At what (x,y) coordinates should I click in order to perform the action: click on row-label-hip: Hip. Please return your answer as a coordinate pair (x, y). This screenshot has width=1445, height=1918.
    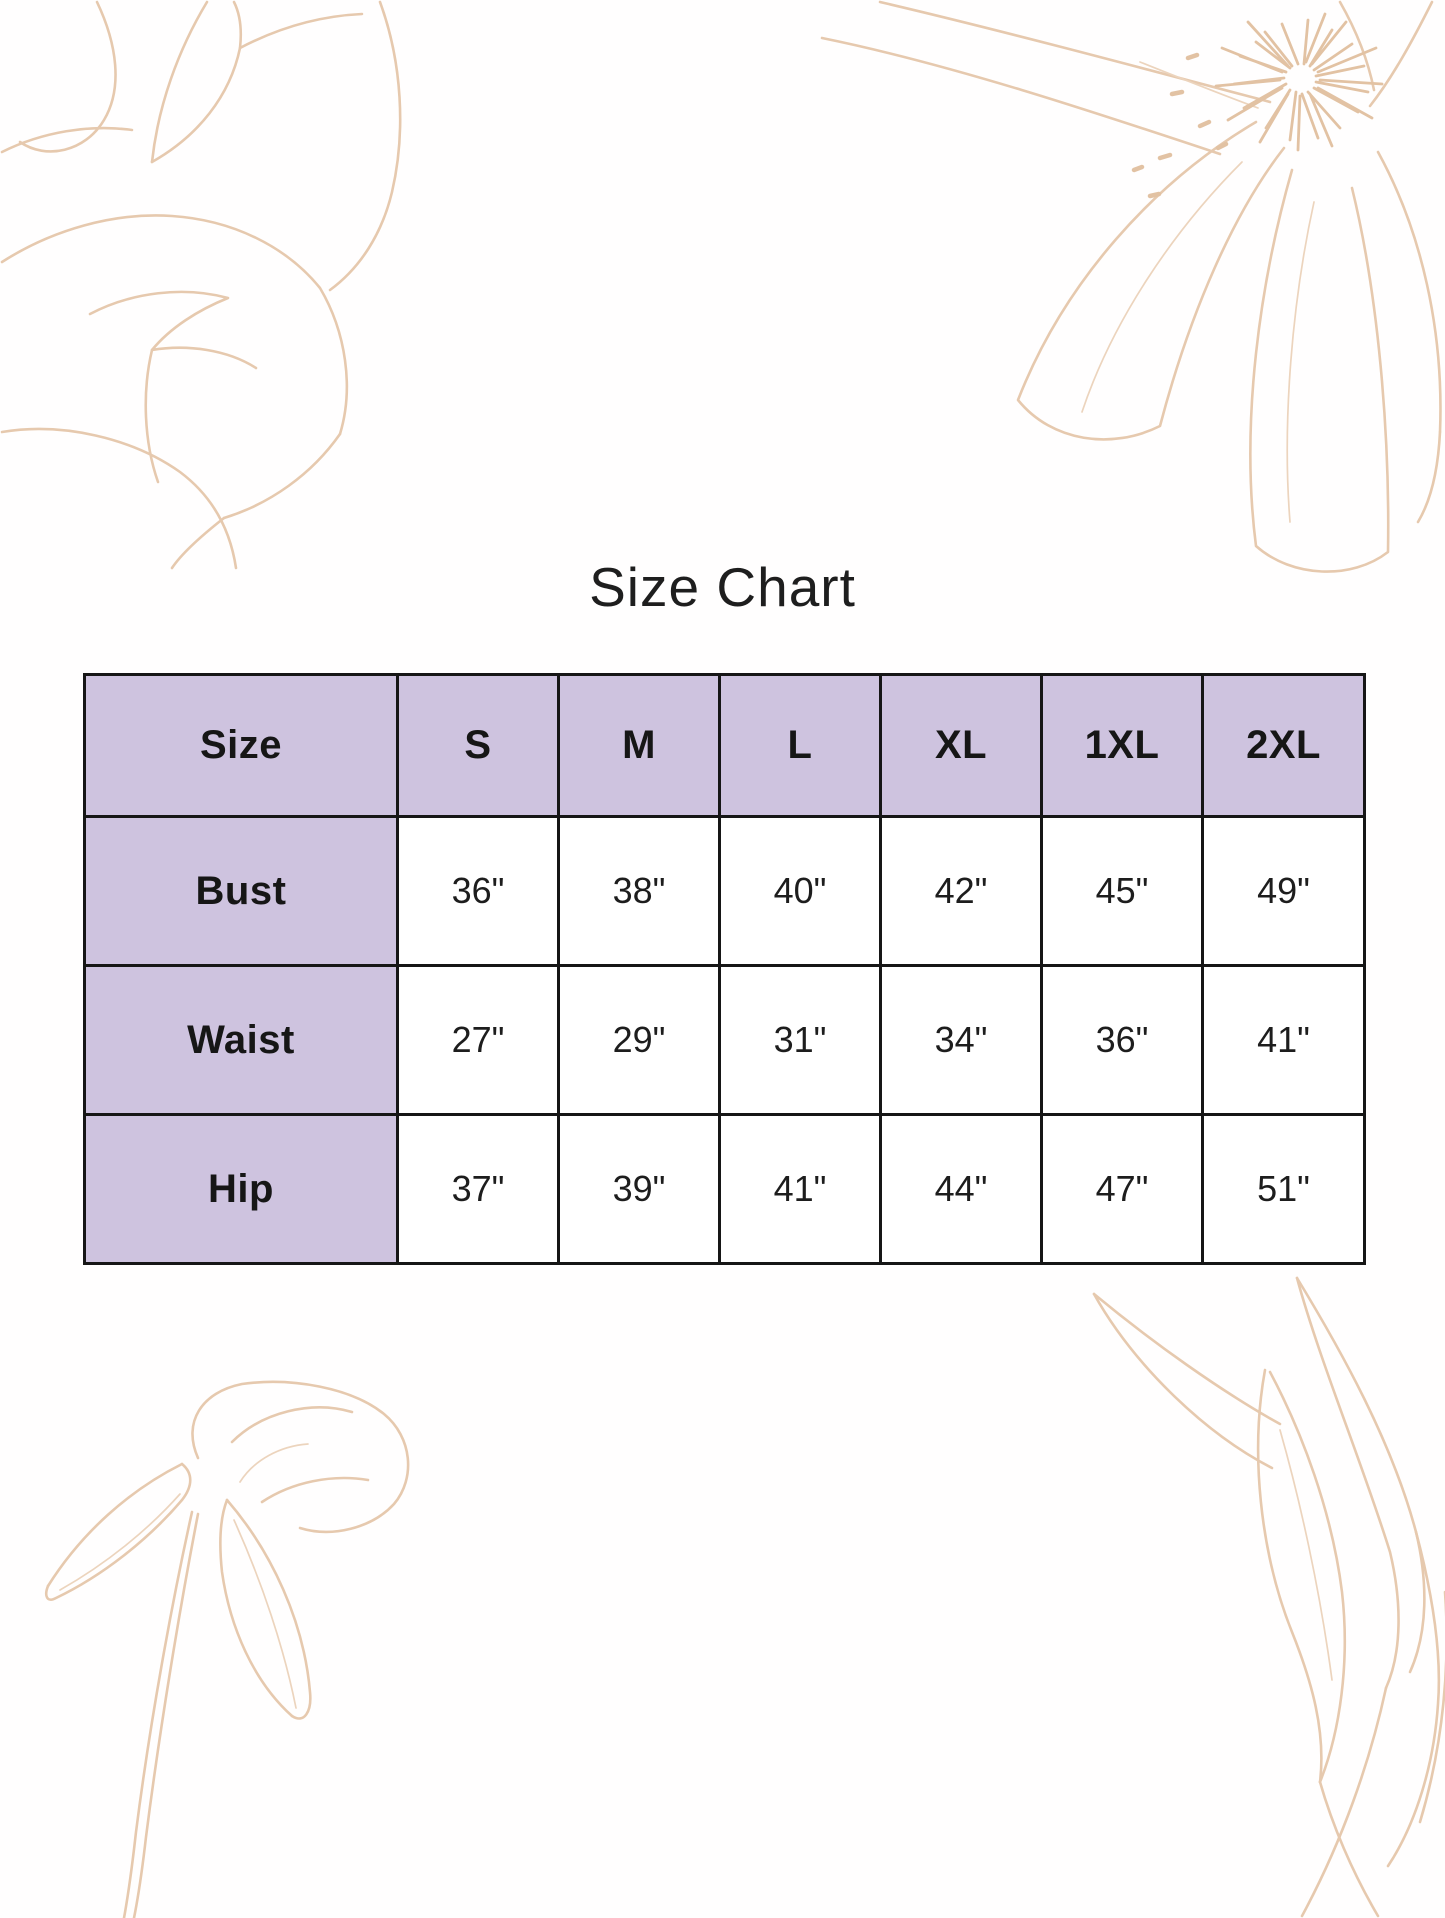
    Looking at the image, I should click on (241, 1189).